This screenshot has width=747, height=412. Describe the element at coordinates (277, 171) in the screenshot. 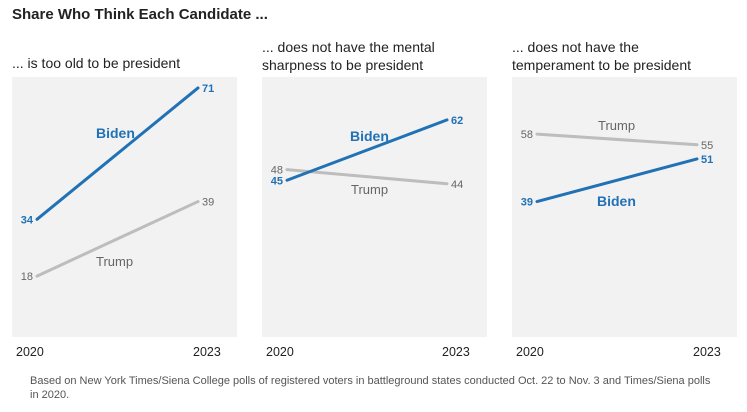

I see `panel-2-trump-start-label: 48` at that location.